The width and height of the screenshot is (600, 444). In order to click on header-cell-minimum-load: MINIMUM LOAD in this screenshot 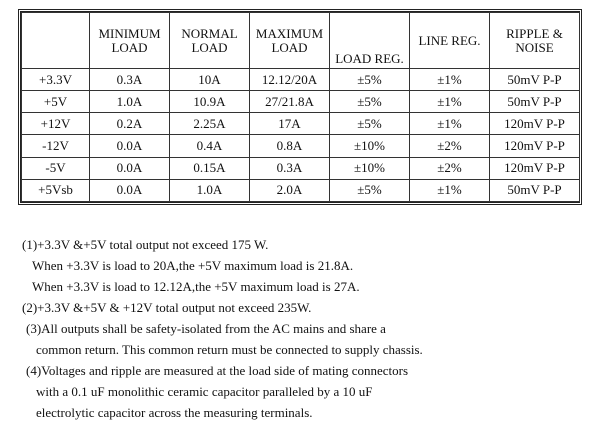, I will do `click(129, 40)`.